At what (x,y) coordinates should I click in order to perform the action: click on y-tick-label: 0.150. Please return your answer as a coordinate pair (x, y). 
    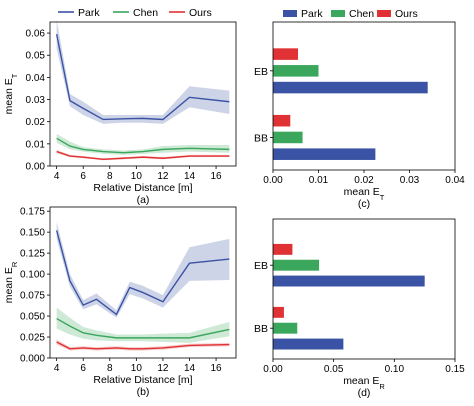
    Looking at the image, I should click on (32, 233).